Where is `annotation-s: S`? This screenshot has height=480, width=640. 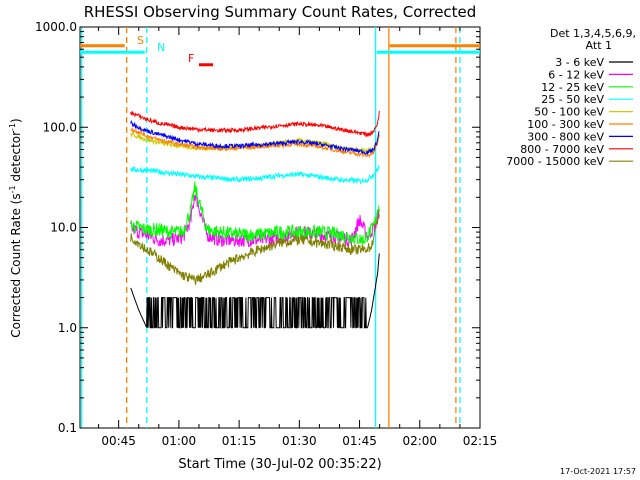 annotation-s: S is located at coordinates (140, 40).